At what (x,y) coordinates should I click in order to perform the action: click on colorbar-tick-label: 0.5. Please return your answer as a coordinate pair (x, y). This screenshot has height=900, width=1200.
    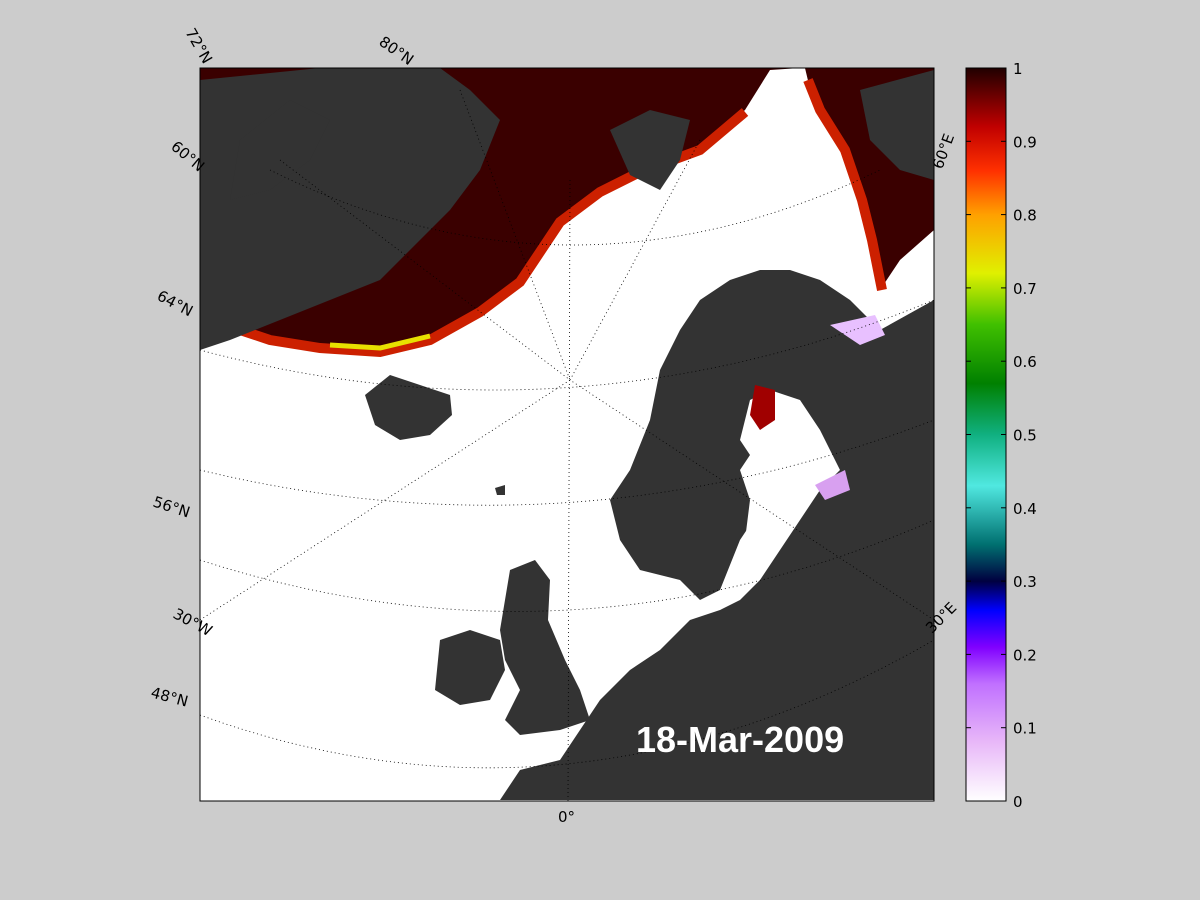
    Looking at the image, I should click on (1025, 436).